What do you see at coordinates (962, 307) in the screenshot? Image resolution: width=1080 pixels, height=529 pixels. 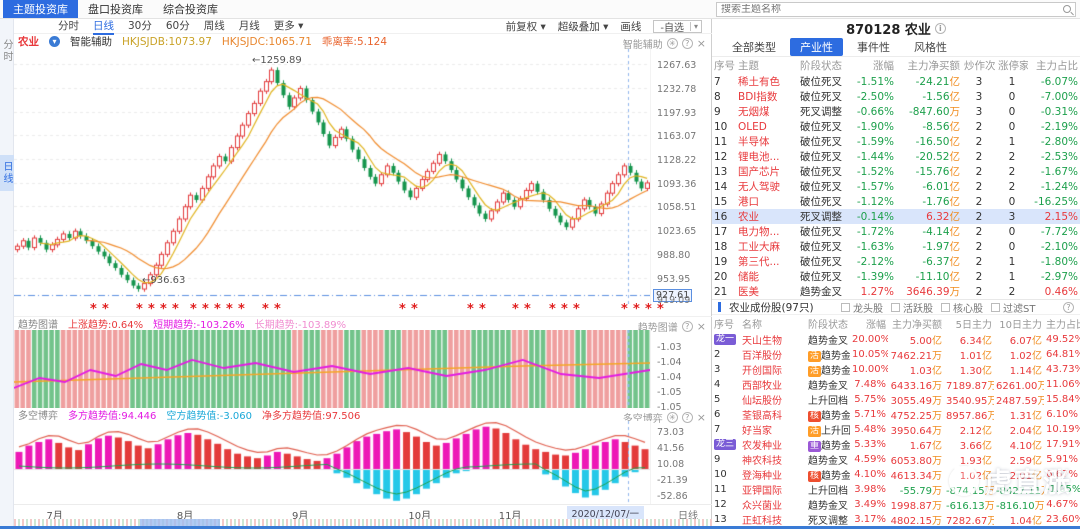 I see `checkbox-核心股: 核心股` at bounding box center [962, 307].